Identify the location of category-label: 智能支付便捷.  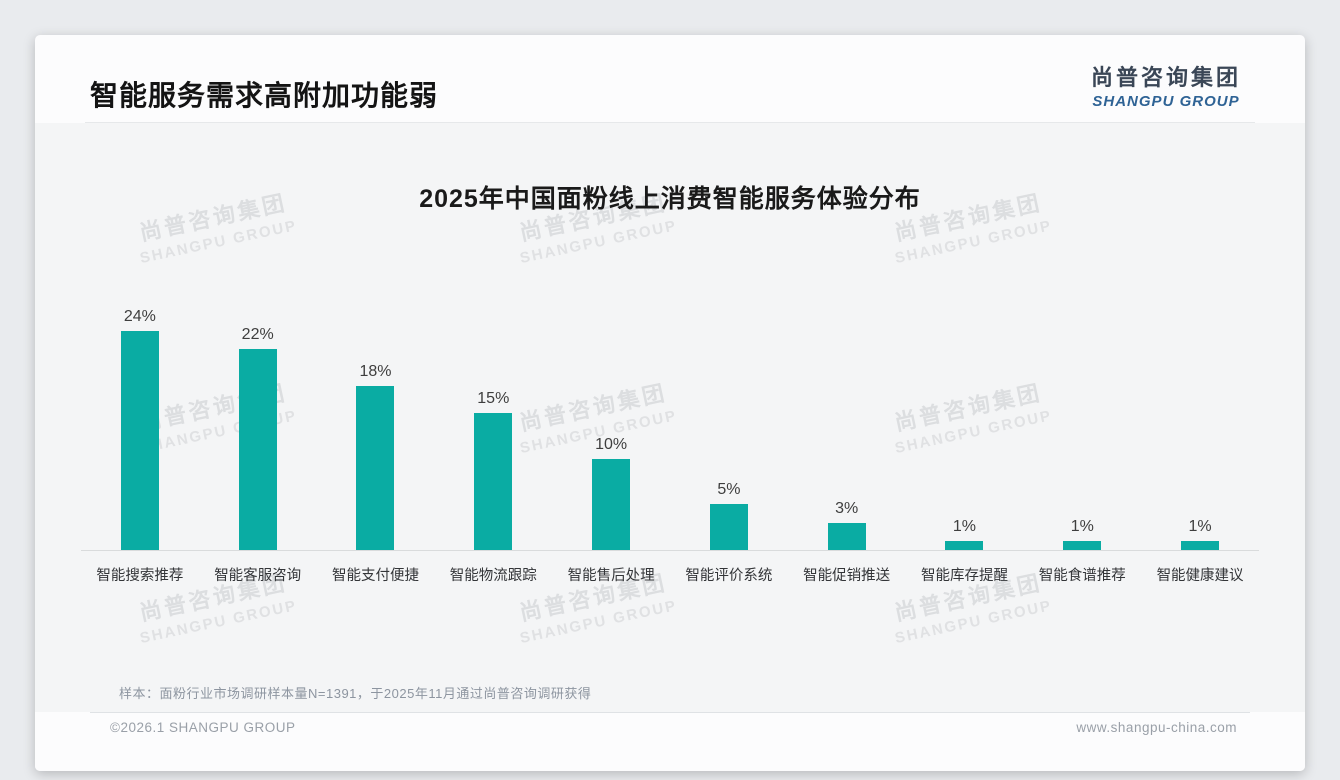
(375, 576).